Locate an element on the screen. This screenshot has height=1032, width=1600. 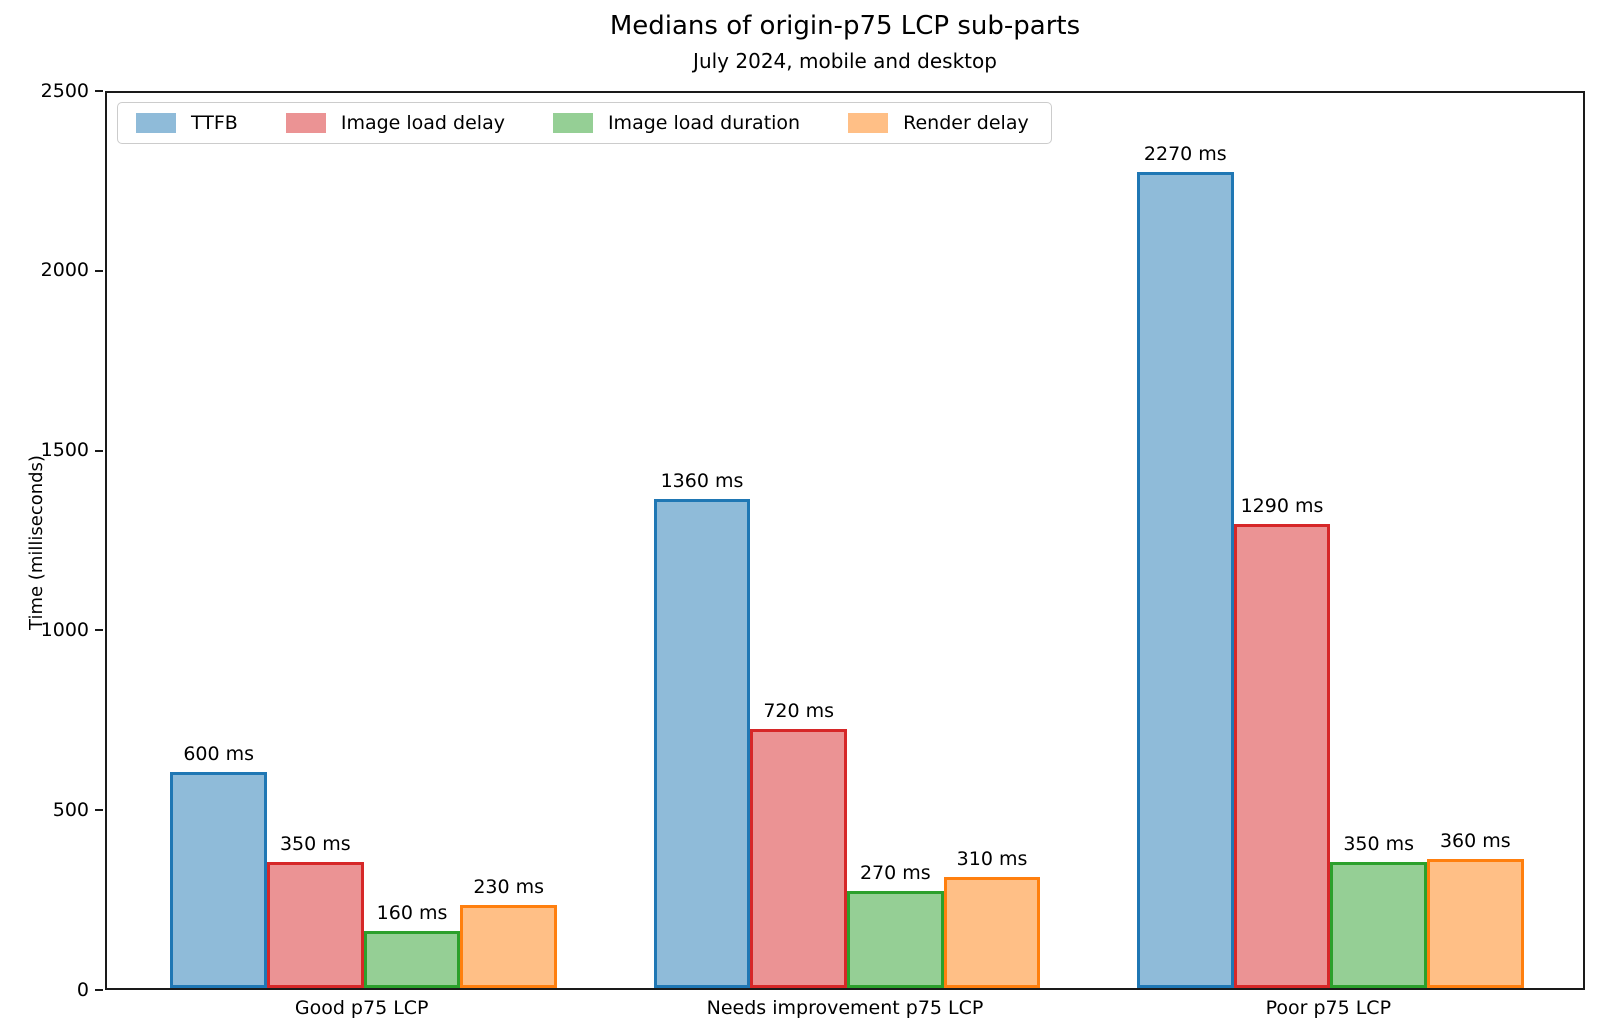
legend-item-image-load-duration: Image load duration is located at coordinates (676, 123).